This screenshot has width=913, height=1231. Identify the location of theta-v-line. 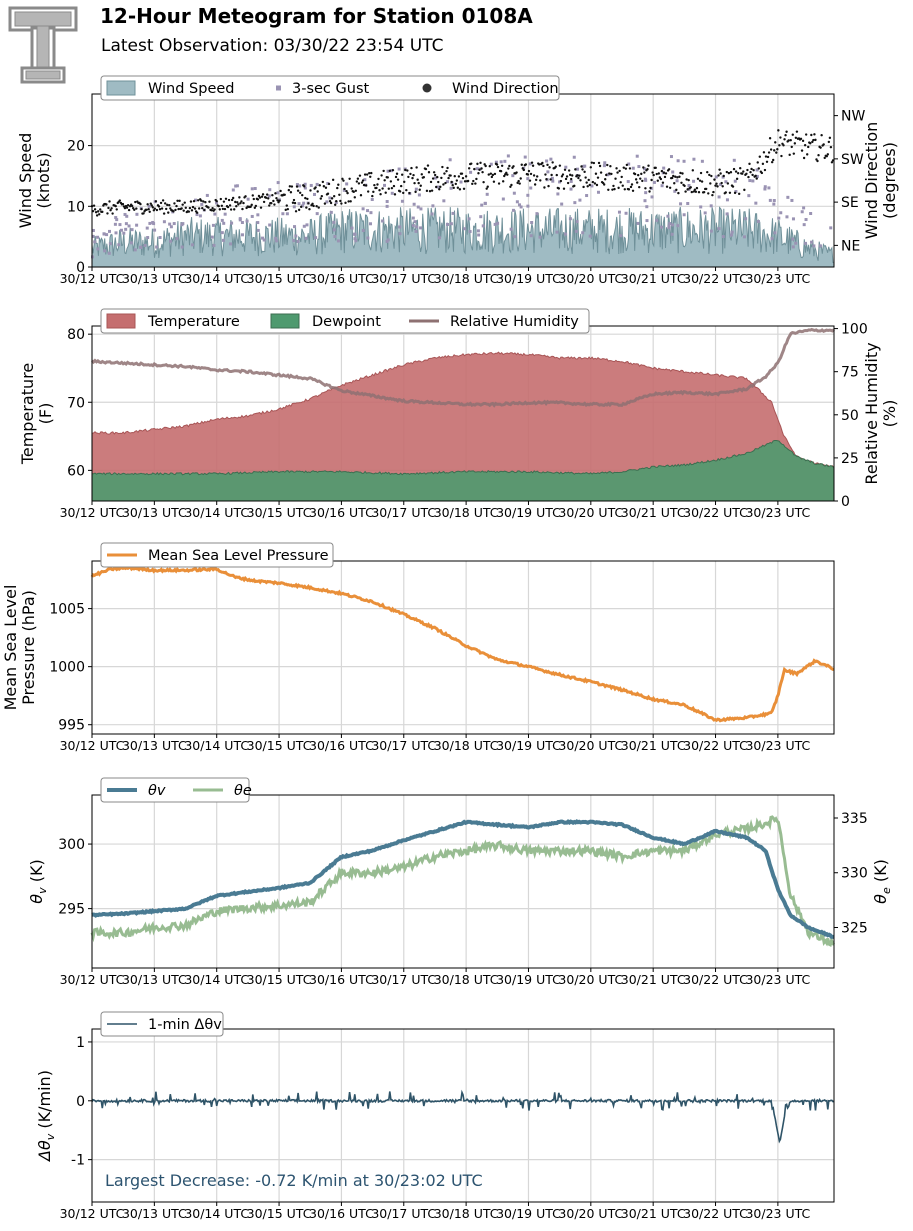
(462, 879).